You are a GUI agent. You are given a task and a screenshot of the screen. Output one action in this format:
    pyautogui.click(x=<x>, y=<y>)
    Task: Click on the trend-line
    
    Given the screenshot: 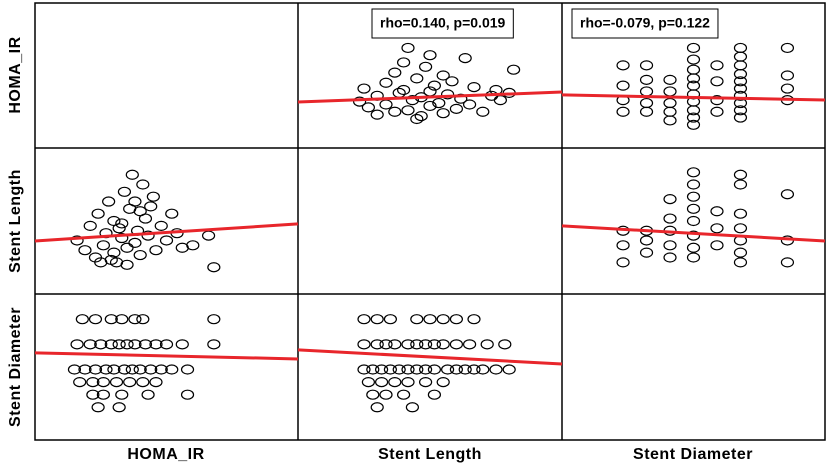 What is the action you would take?
    pyautogui.click(x=693, y=233)
    